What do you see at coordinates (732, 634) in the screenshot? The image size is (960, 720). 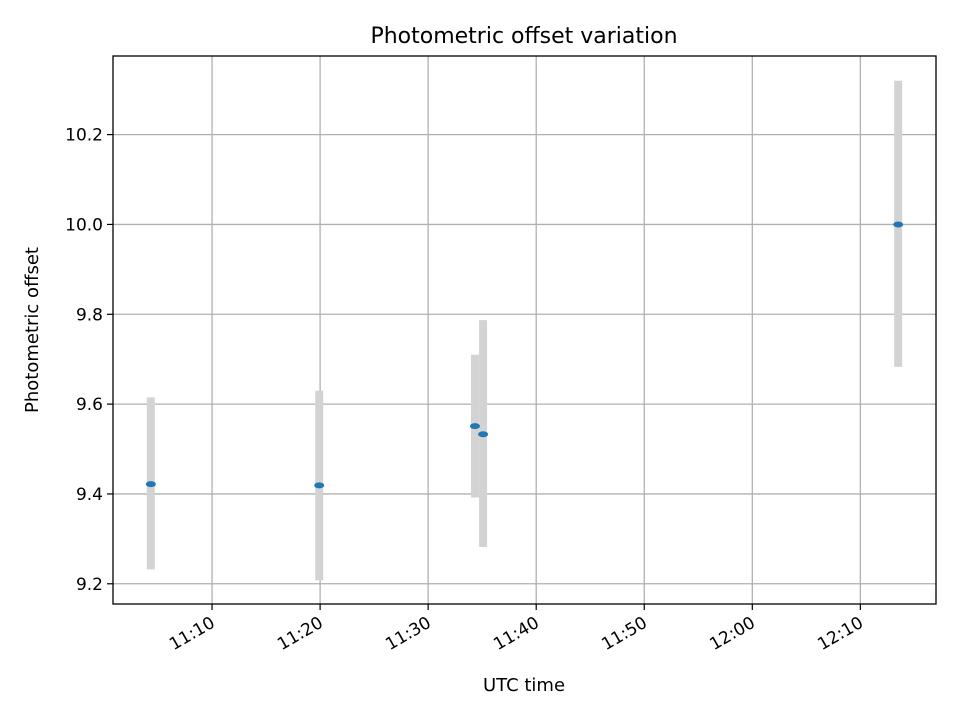 I see `x-tick-label: 12:00` at bounding box center [732, 634].